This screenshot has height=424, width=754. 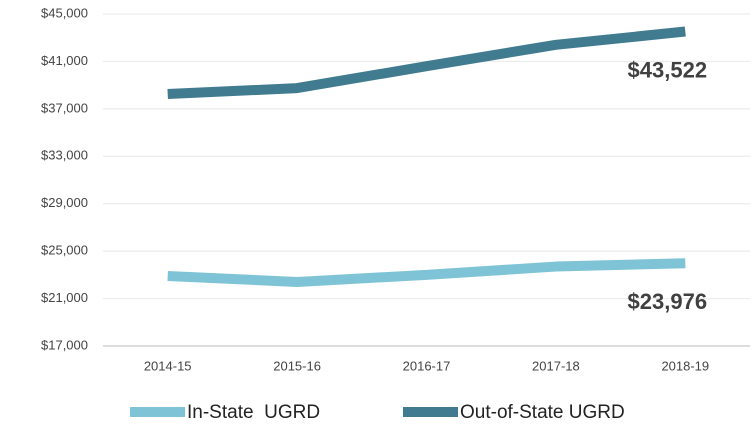 What do you see at coordinates (64, 344) in the screenshot?
I see `y-tick-label: $17,000` at bounding box center [64, 344].